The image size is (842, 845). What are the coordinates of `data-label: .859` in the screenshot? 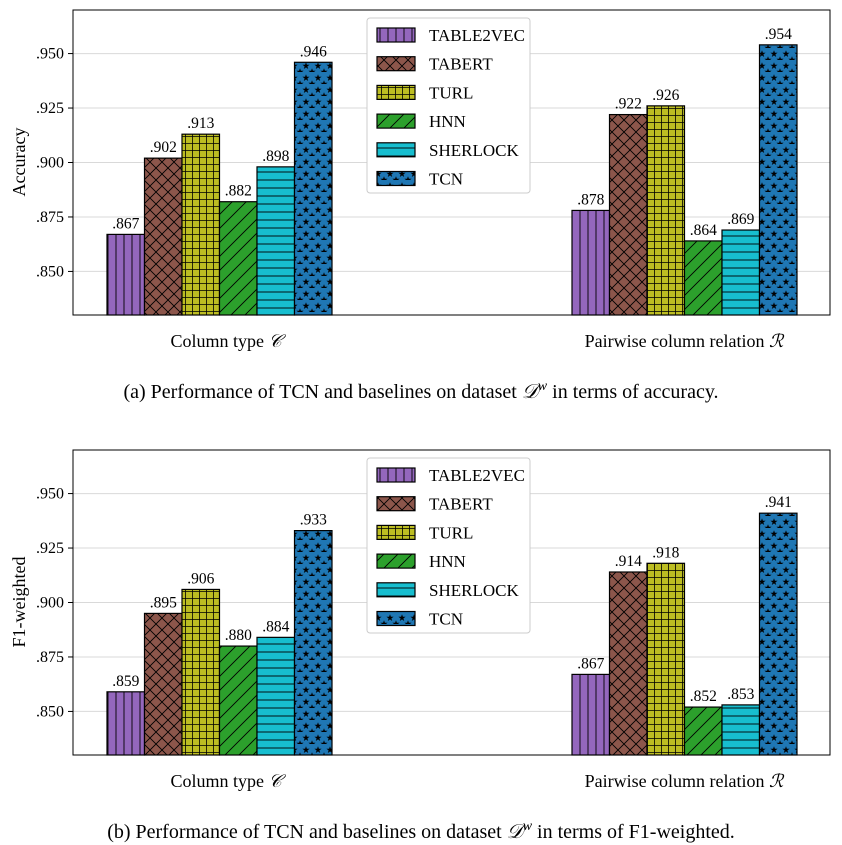 It's located at (125, 681).